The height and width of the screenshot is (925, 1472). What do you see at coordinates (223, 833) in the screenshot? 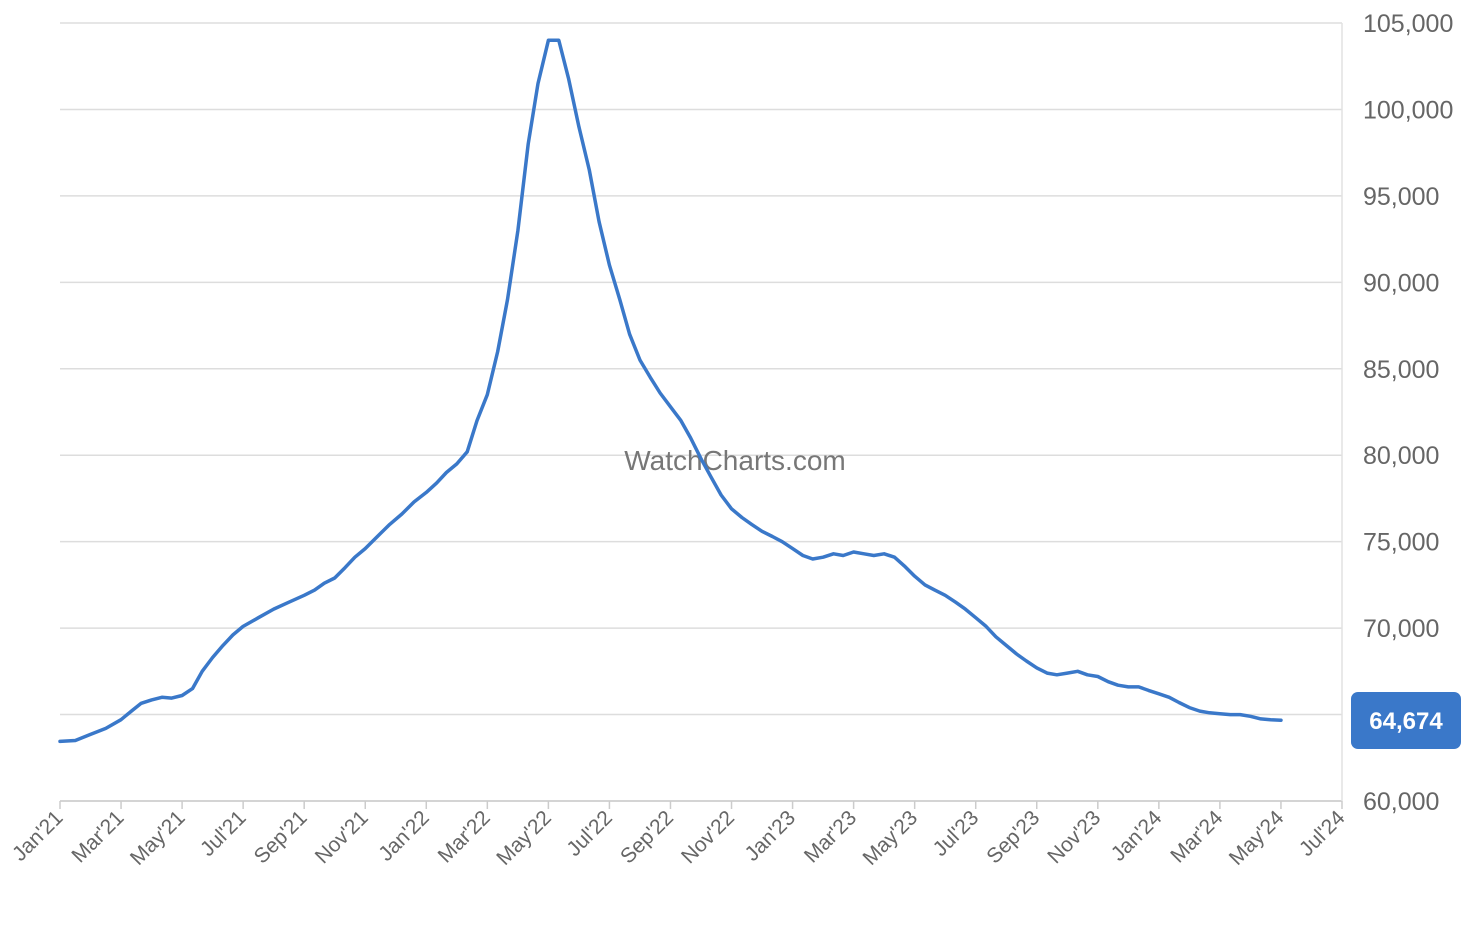
I see `x-tick-label: Jul'21` at bounding box center [223, 833].